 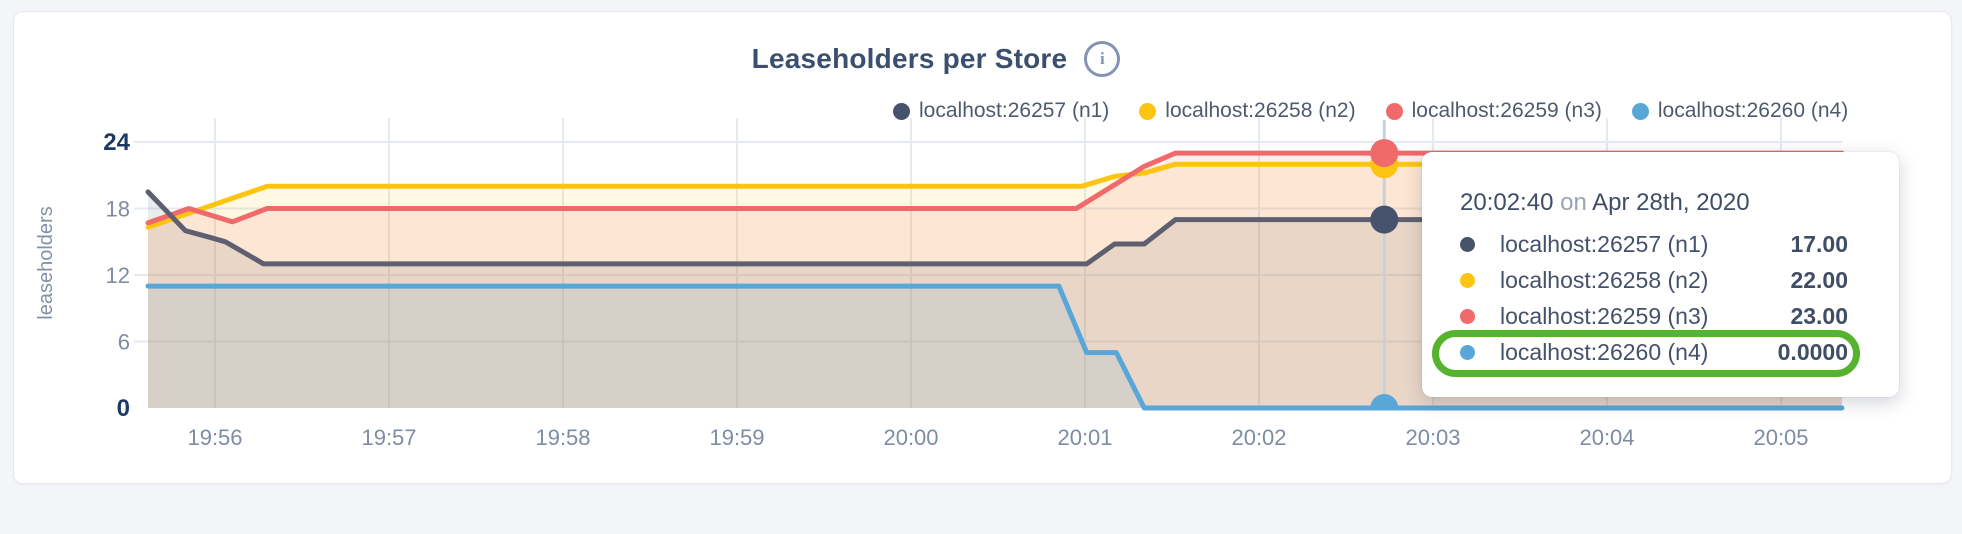 What do you see at coordinates (118, 209) in the screenshot?
I see `y-tick-label: 18` at bounding box center [118, 209].